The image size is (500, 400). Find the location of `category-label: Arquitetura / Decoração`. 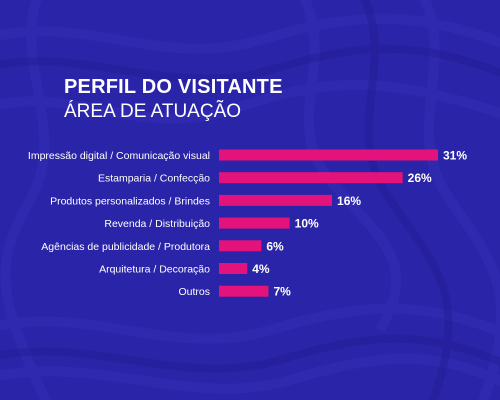

category-label: Arquitetura / Decoração is located at coordinates (154, 270).